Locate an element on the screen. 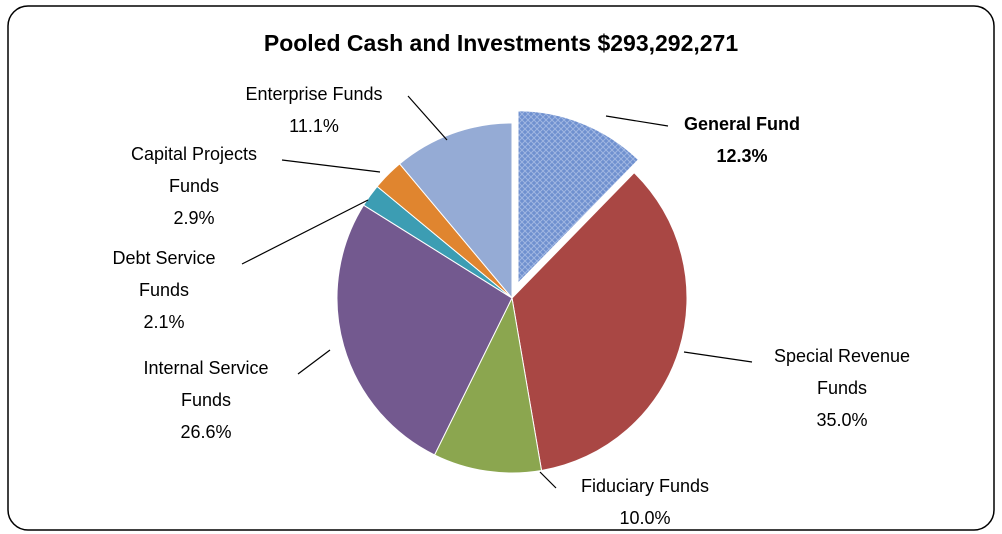  category-name: Capital Projects Funds is located at coordinates (194, 170).